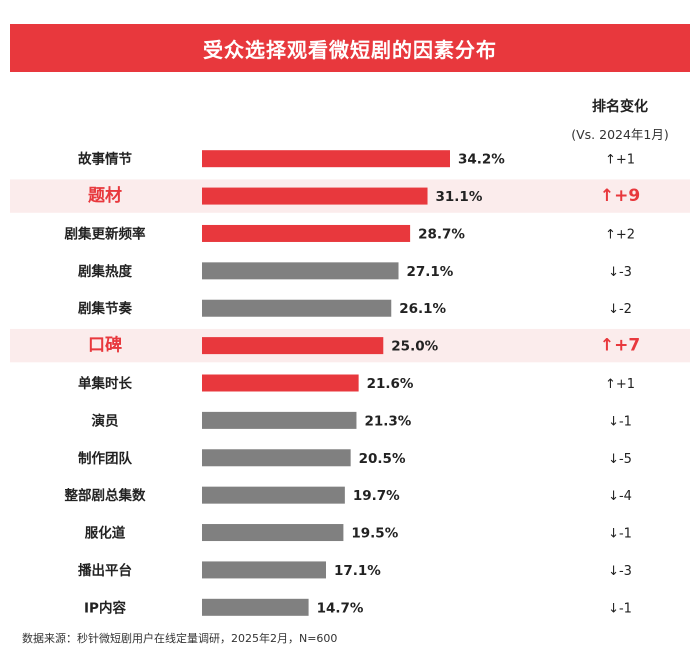 Image resolution: width=700 pixels, height=652 pixels. I want to click on category-label: 剧集更新频率, so click(105, 233).